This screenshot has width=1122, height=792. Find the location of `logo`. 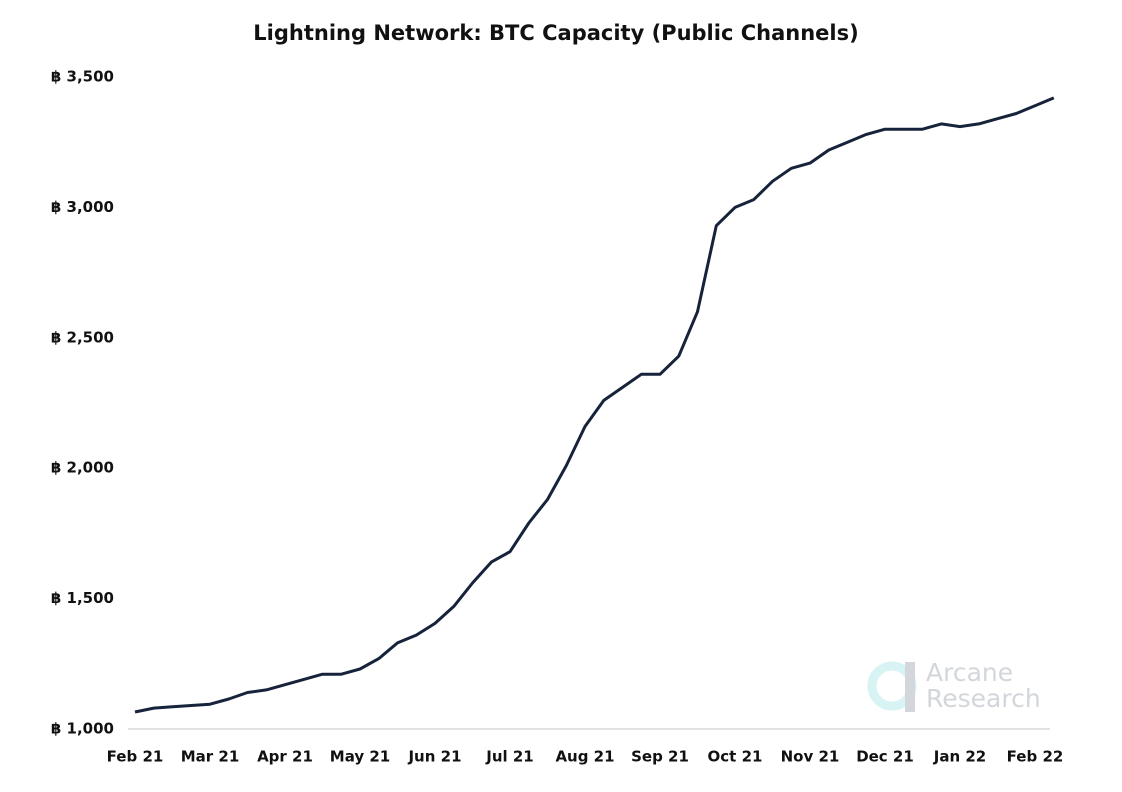

logo is located at coordinates (892, 686).